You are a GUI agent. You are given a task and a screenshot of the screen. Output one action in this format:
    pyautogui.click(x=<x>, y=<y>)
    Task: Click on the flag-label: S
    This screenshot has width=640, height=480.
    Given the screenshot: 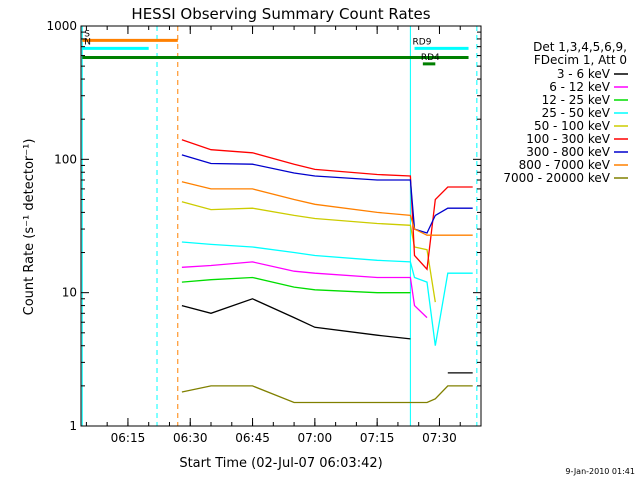 What is the action you would take?
    pyautogui.click(x=87, y=34)
    